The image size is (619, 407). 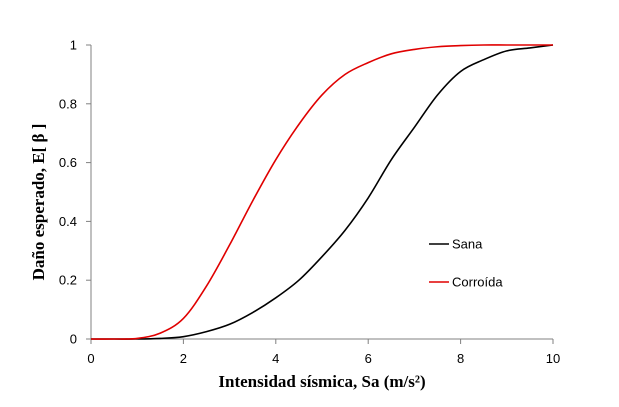 I want to click on legend: Sana Corroída, so click(x=466, y=263).